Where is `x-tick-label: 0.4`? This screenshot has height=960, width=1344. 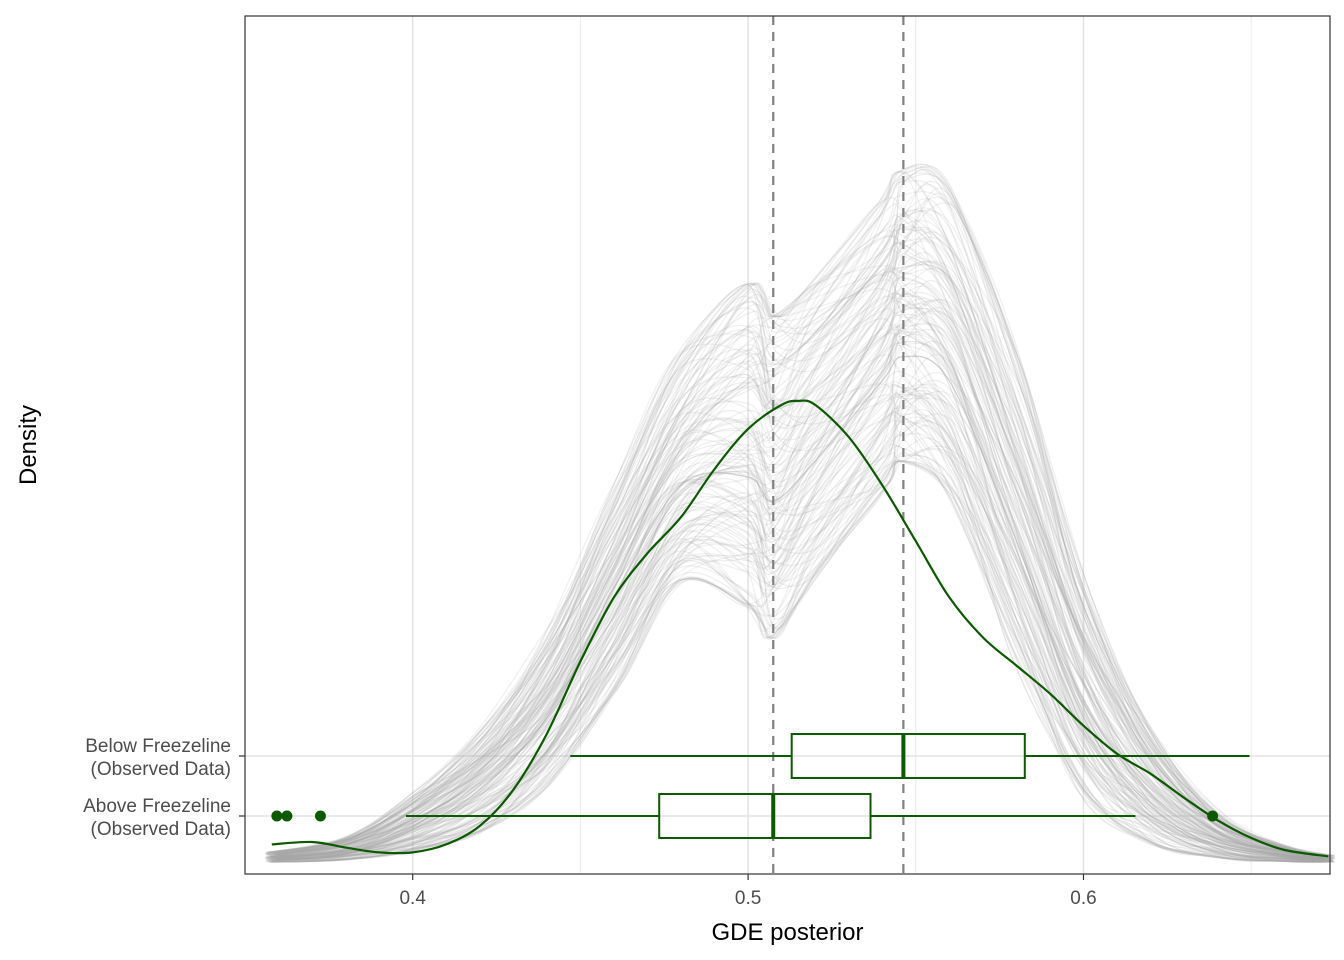
x-tick-label: 0.4 is located at coordinates (412, 898).